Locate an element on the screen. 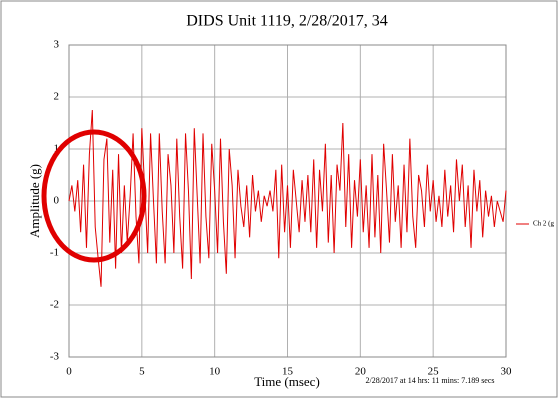 The width and height of the screenshot is (559, 410). footnote: 2/28/2017 at 14 hrs: 11 mins: 7.189 secs is located at coordinates (429, 380).